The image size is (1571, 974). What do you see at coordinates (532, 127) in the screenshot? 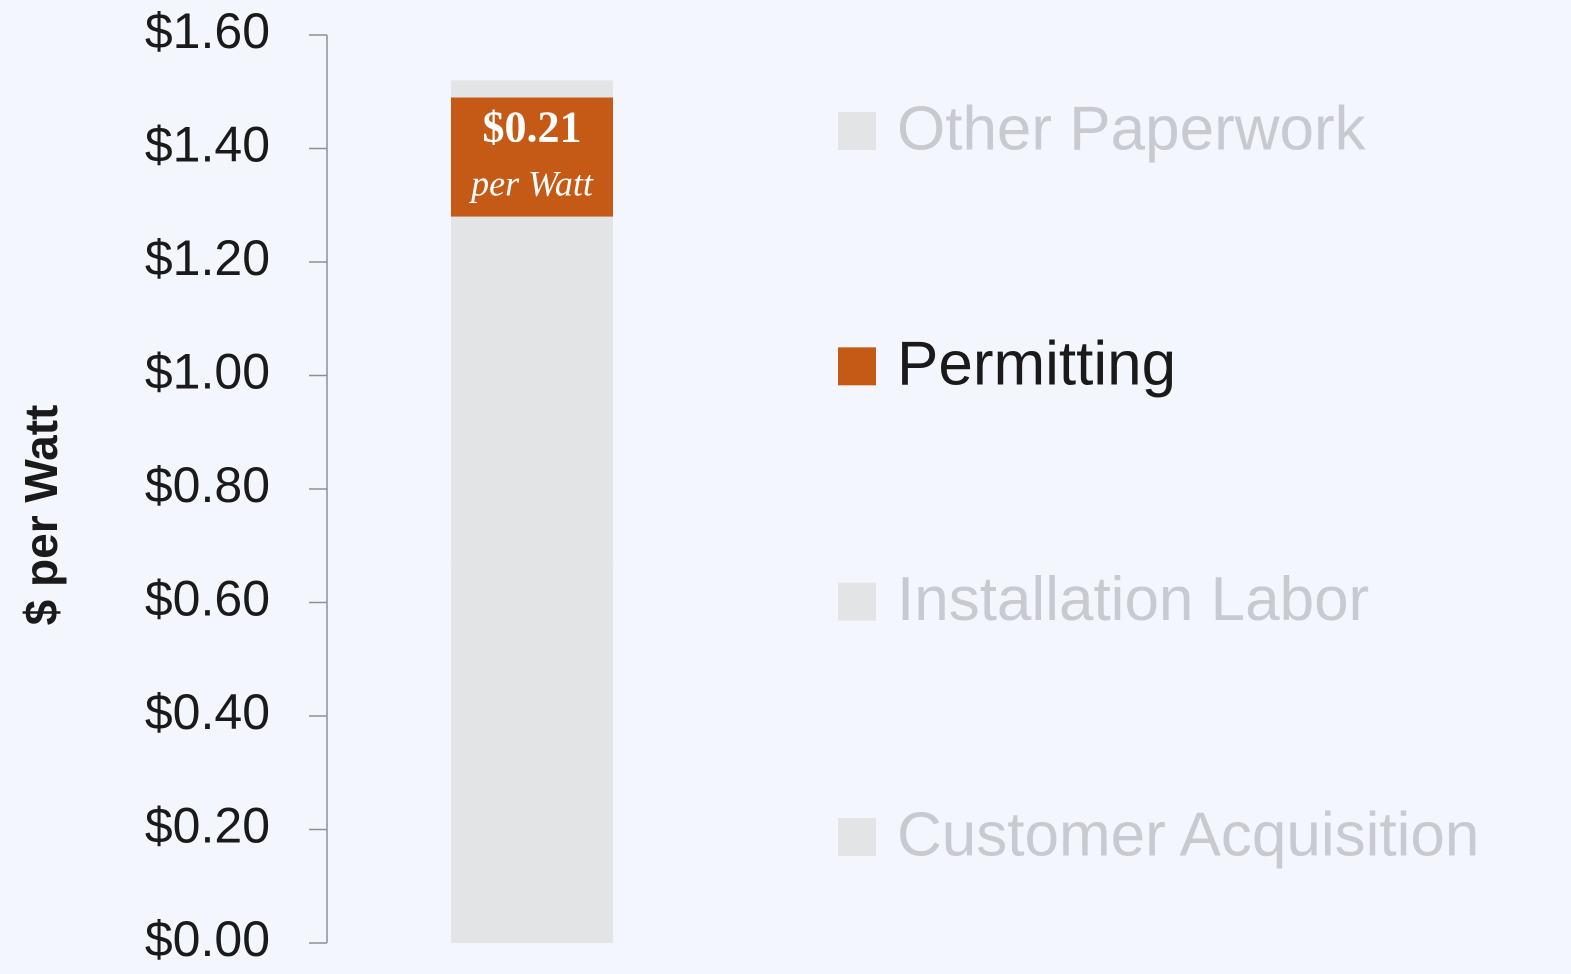
I see `data-label: $0.21` at bounding box center [532, 127].